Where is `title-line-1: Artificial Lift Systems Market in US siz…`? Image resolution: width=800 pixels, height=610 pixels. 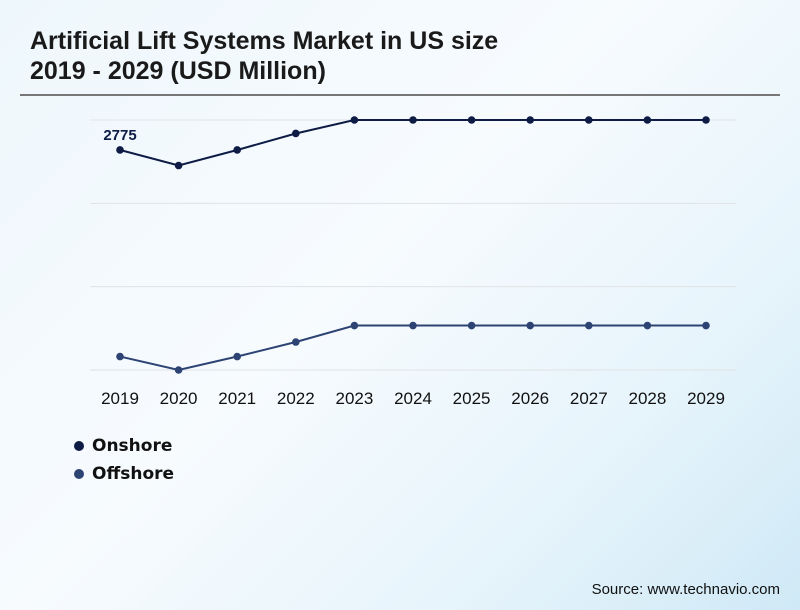
title-line-1: Artificial Lift Systems Market in US siz… is located at coordinates (264, 41).